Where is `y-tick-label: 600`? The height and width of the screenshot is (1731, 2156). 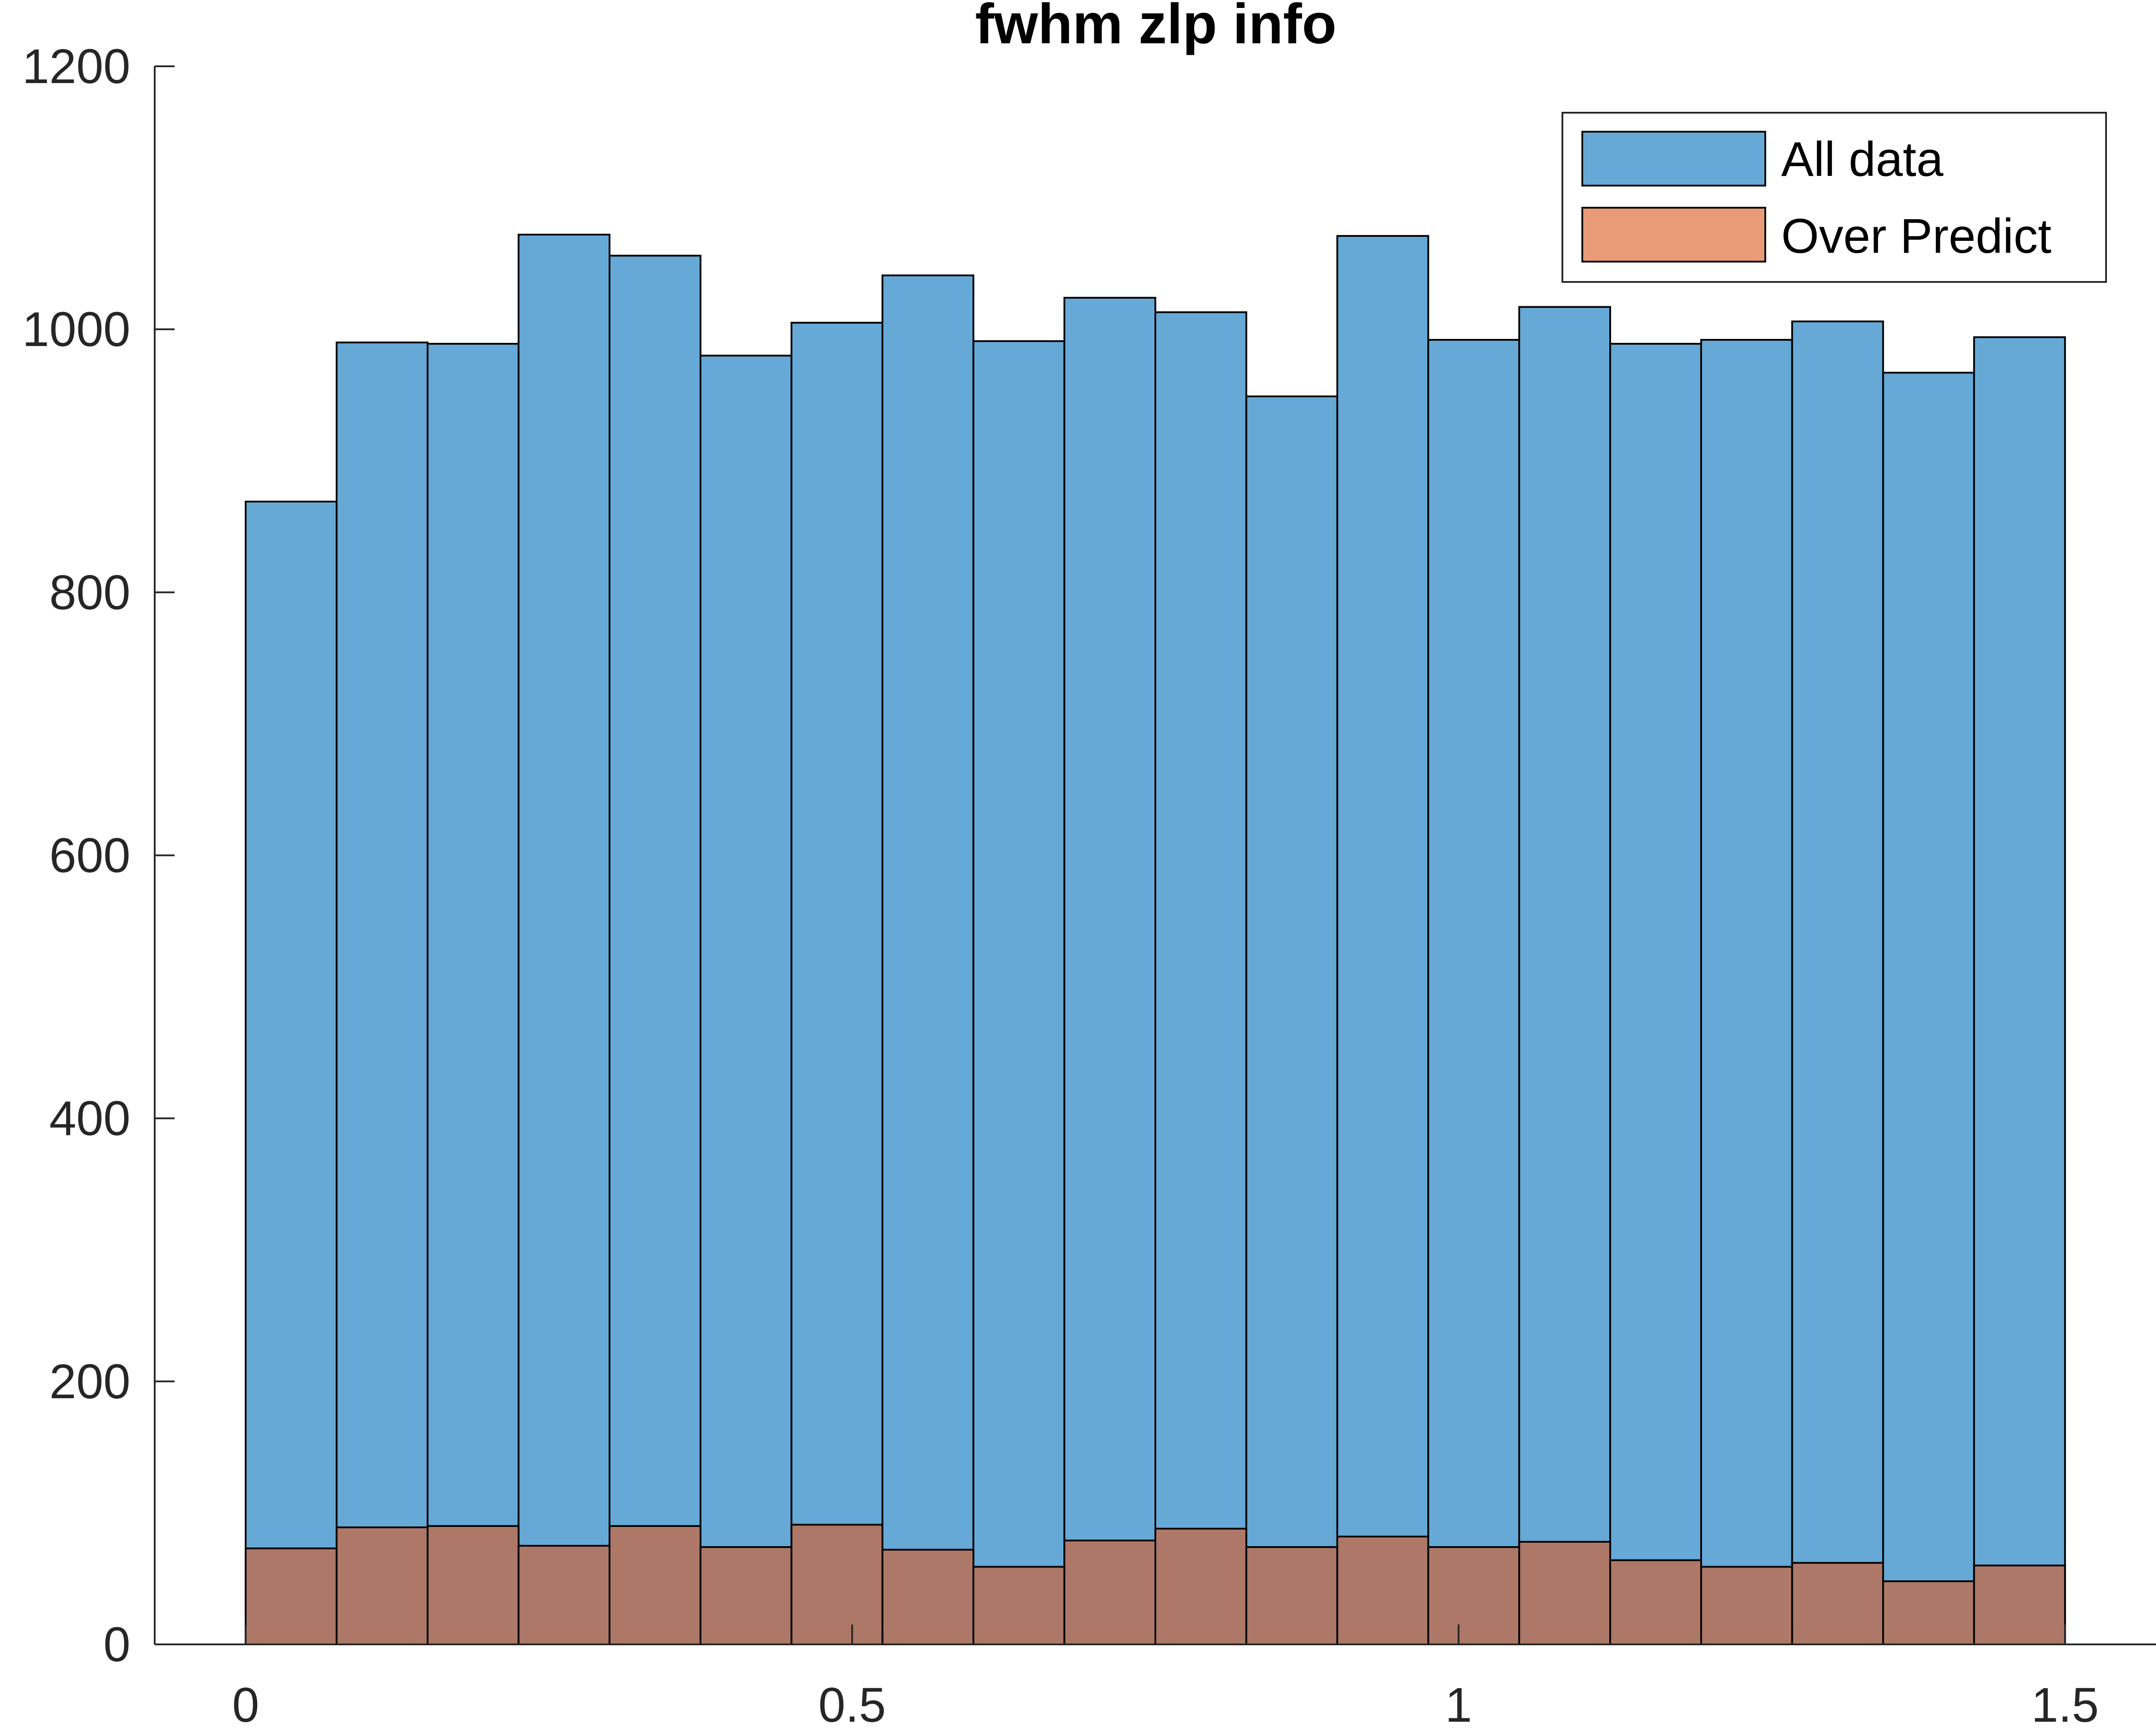
y-tick-label: 600 is located at coordinates (89, 856).